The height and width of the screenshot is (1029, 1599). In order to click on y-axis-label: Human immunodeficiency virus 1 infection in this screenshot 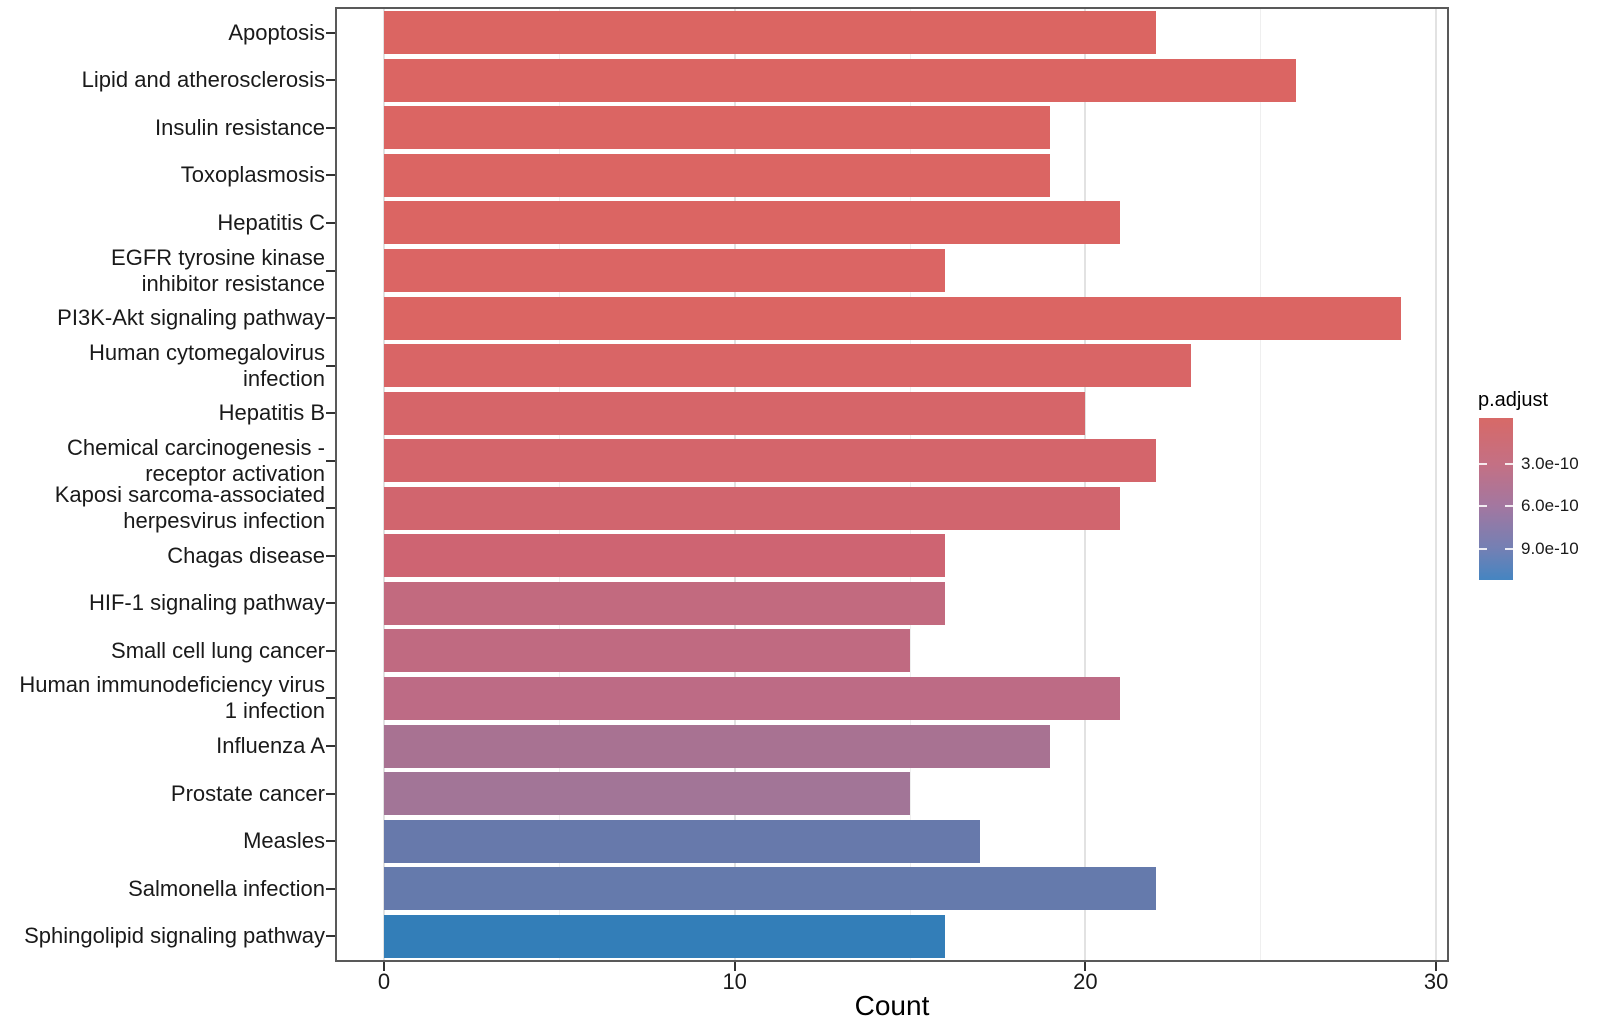, I will do `click(172, 698)`.